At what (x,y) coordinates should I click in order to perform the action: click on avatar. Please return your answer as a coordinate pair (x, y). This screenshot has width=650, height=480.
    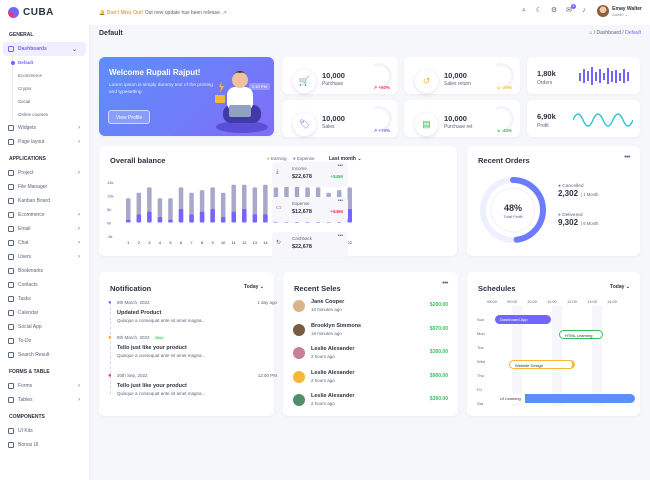
    Looking at the image, I should click on (299, 353).